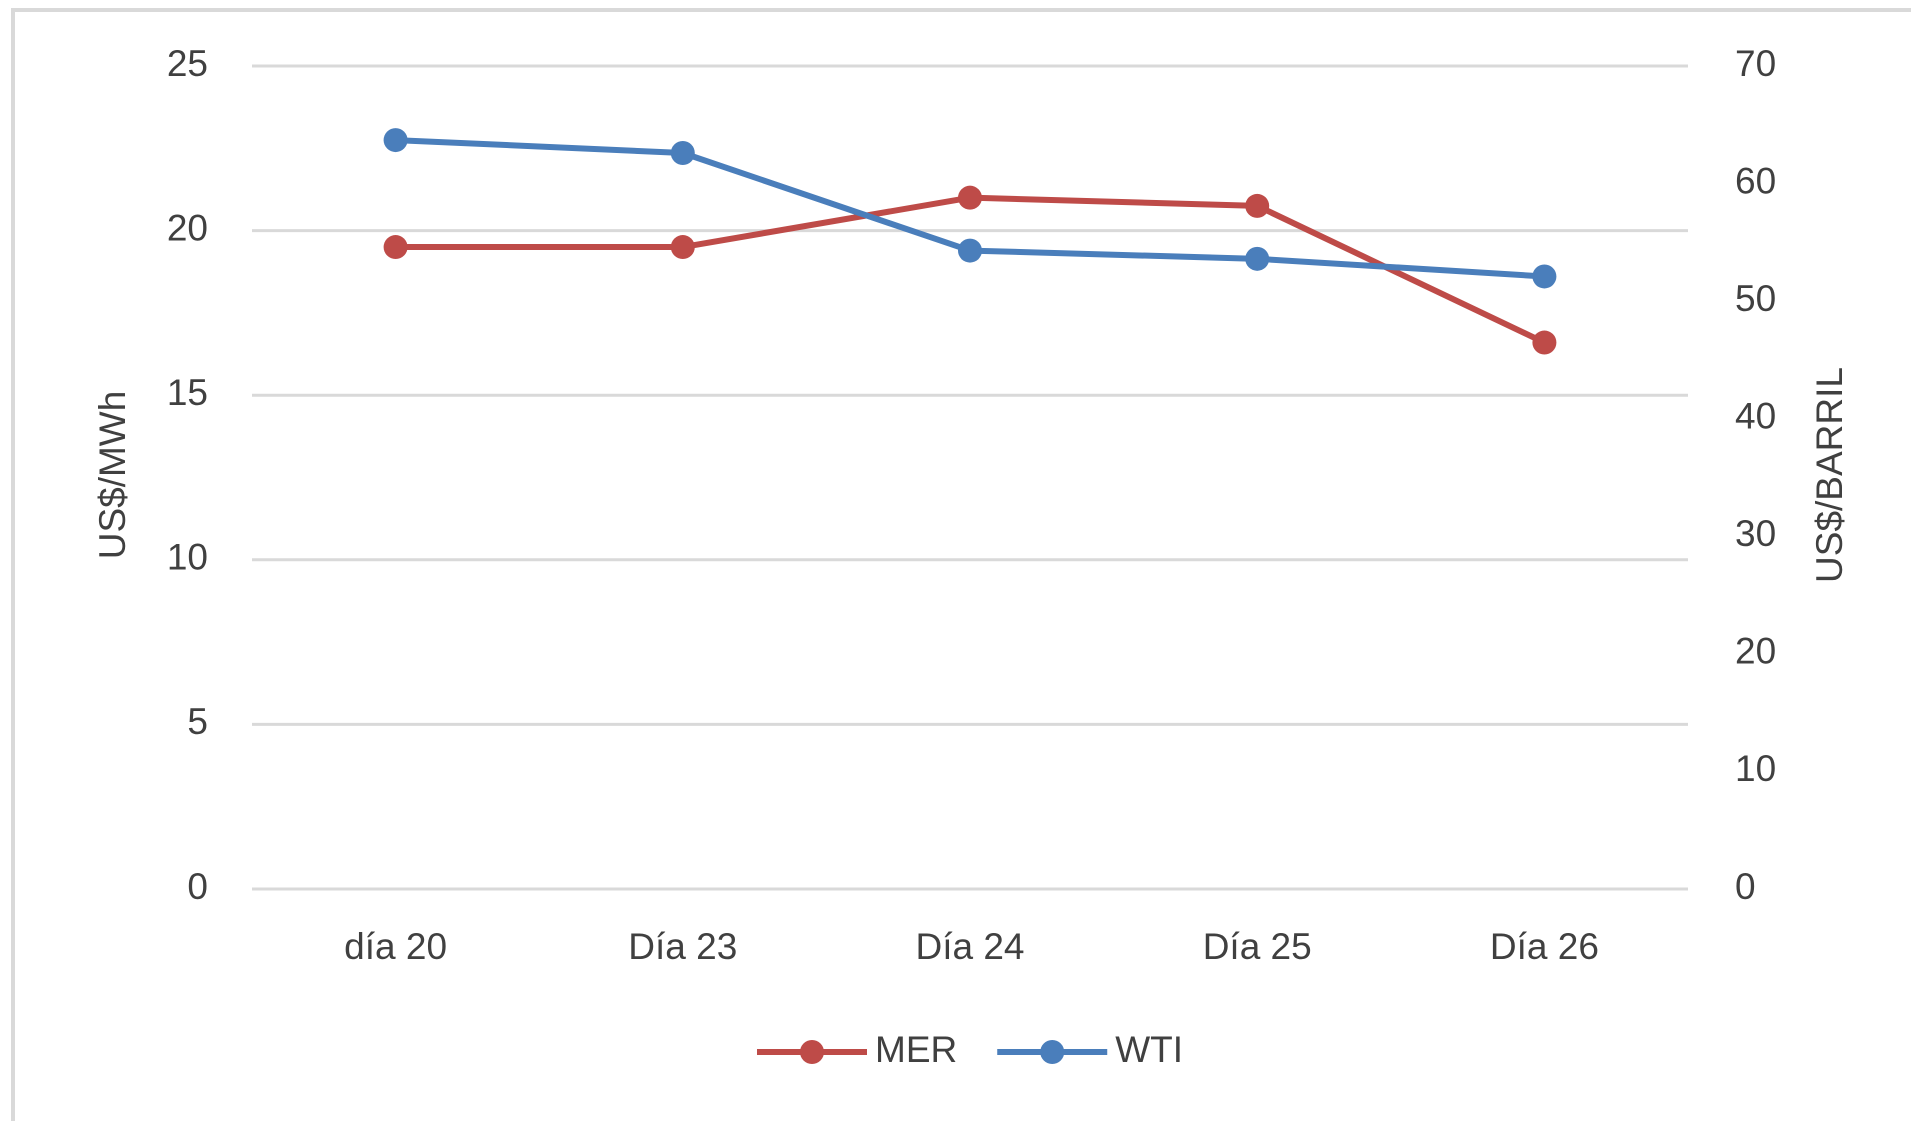 The image size is (1911, 1121). What do you see at coordinates (112, 475) in the screenshot?
I see `y-axis-title: US$/MWh` at bounding box center [112, 475].